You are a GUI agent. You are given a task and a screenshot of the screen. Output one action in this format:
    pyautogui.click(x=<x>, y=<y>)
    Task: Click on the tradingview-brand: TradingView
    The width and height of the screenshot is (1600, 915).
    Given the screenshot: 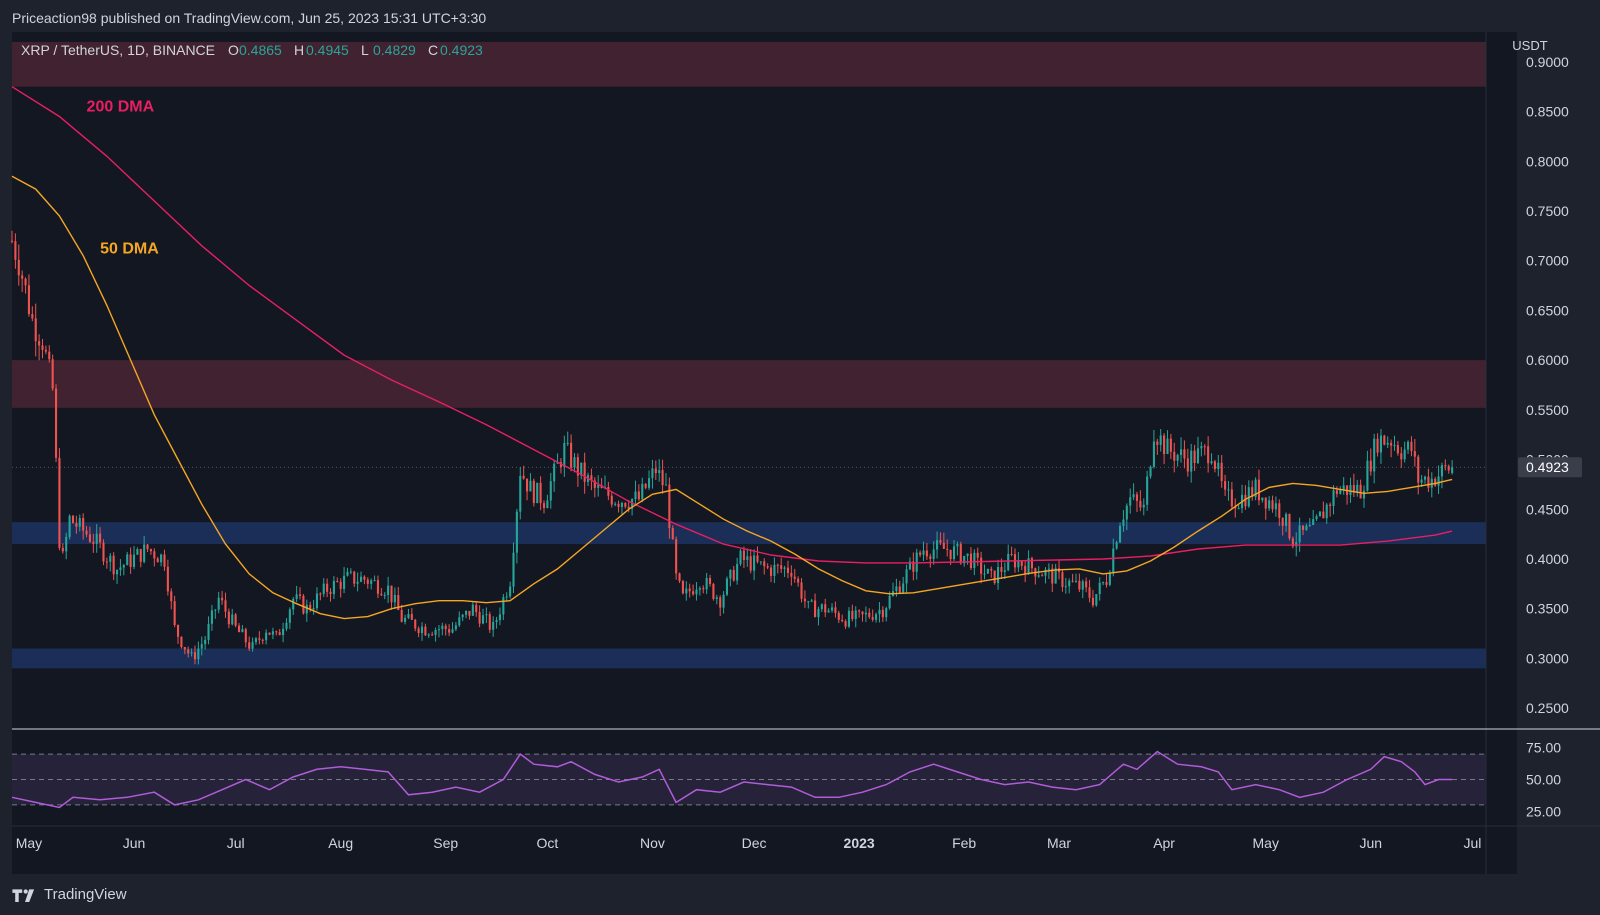 What is the action you would take?
    pyautogui.click(x=69, y=894)
    